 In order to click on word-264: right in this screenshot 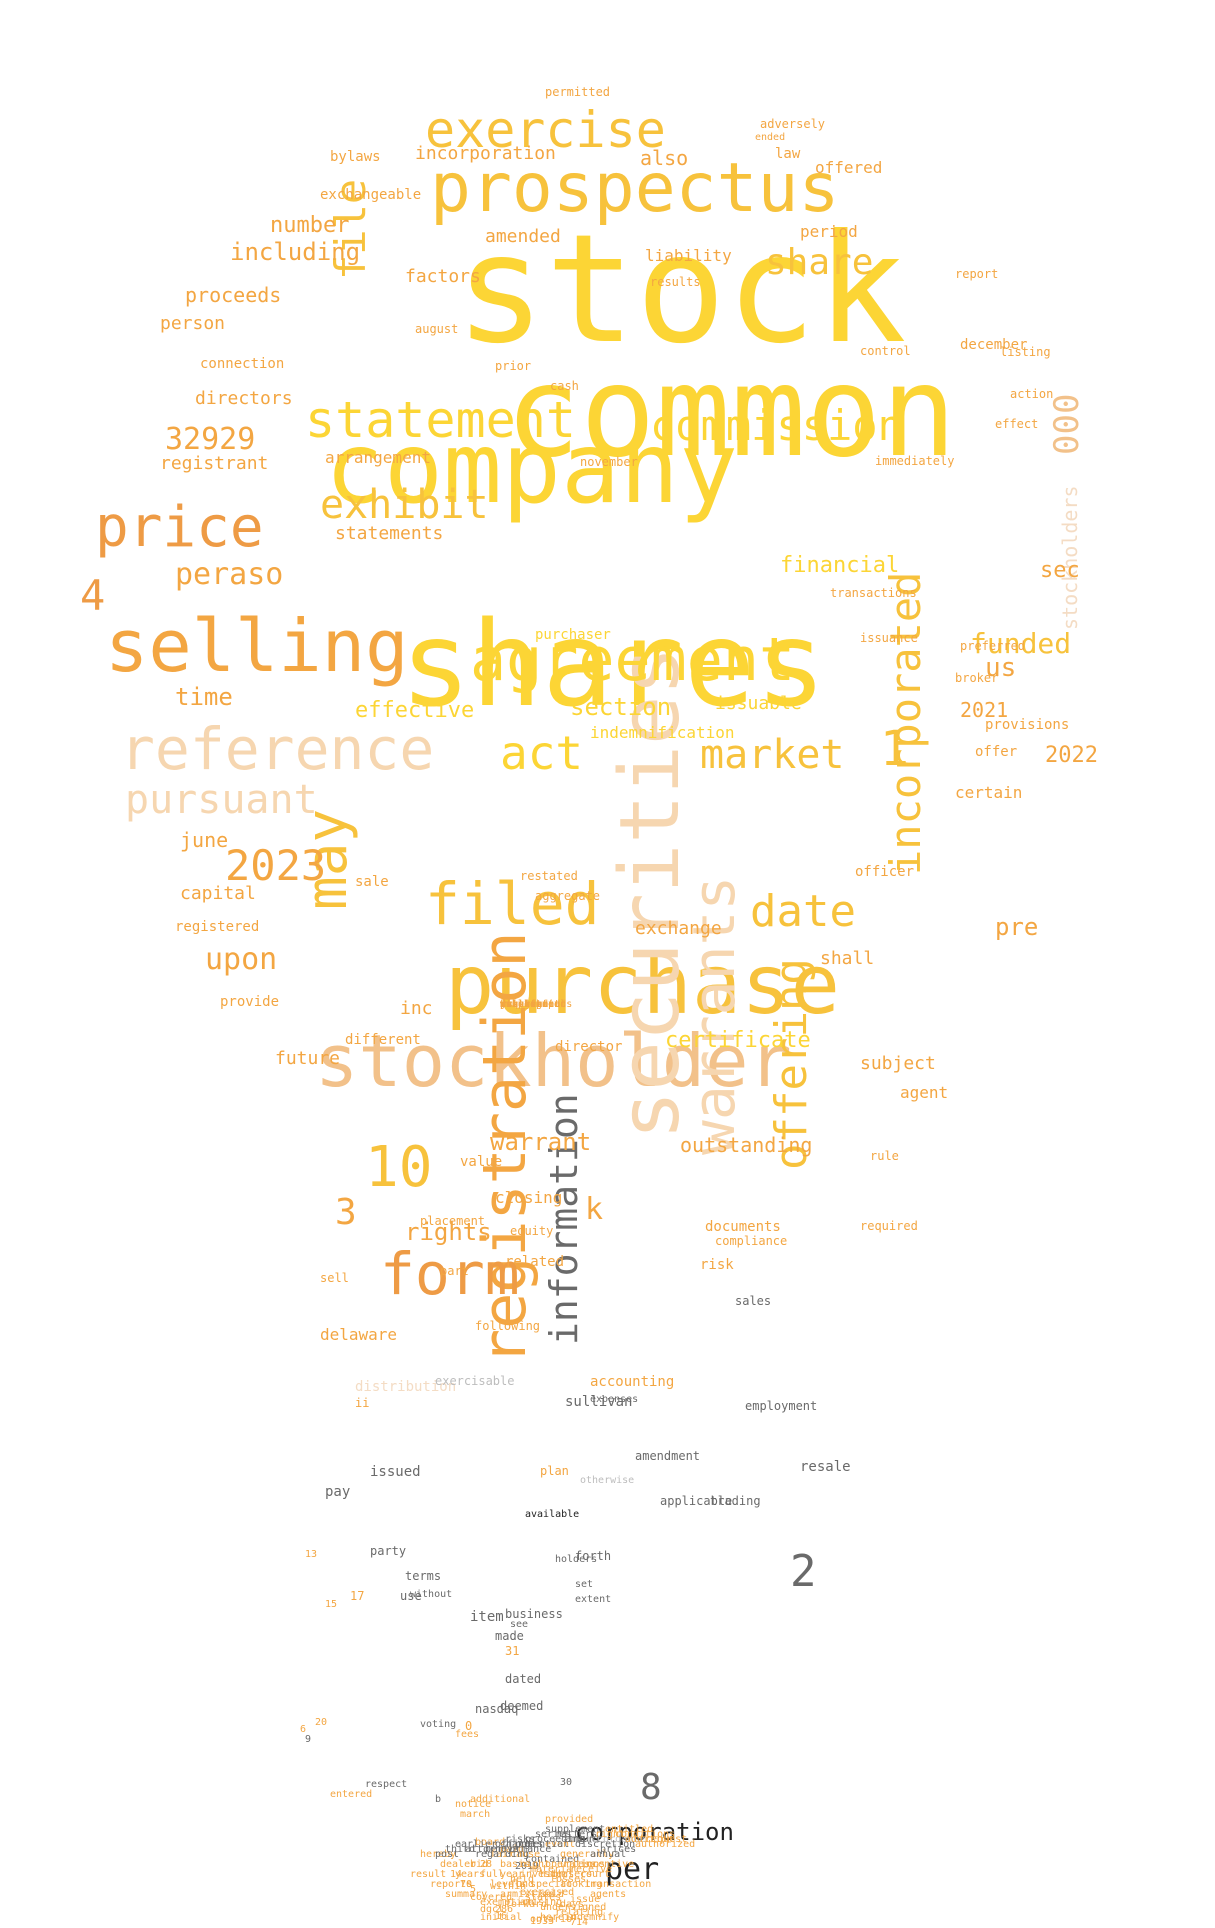, I will do `click(610, 1834)`.